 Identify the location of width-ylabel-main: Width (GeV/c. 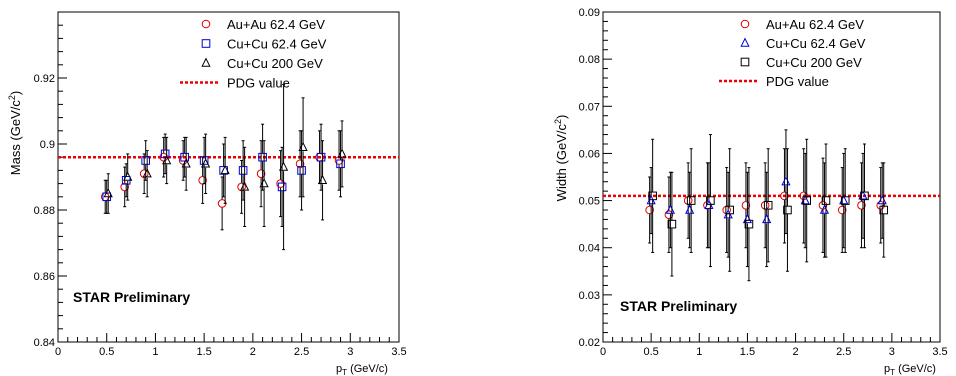
(561, 163).